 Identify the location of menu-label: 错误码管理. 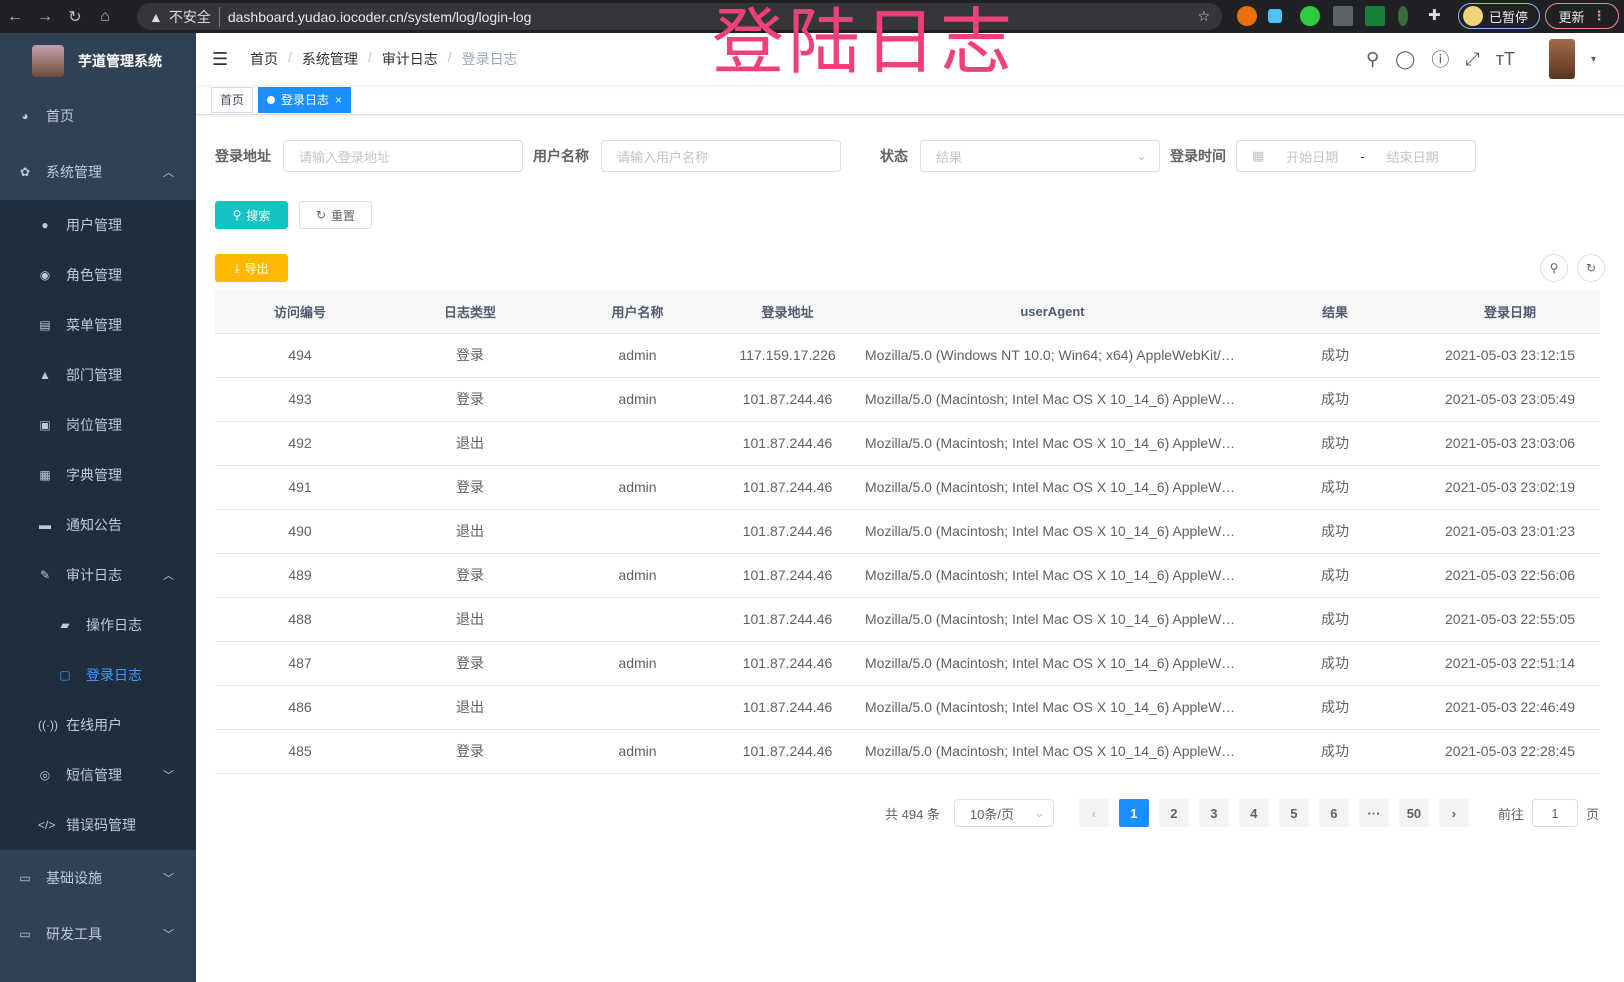
(101, 825).